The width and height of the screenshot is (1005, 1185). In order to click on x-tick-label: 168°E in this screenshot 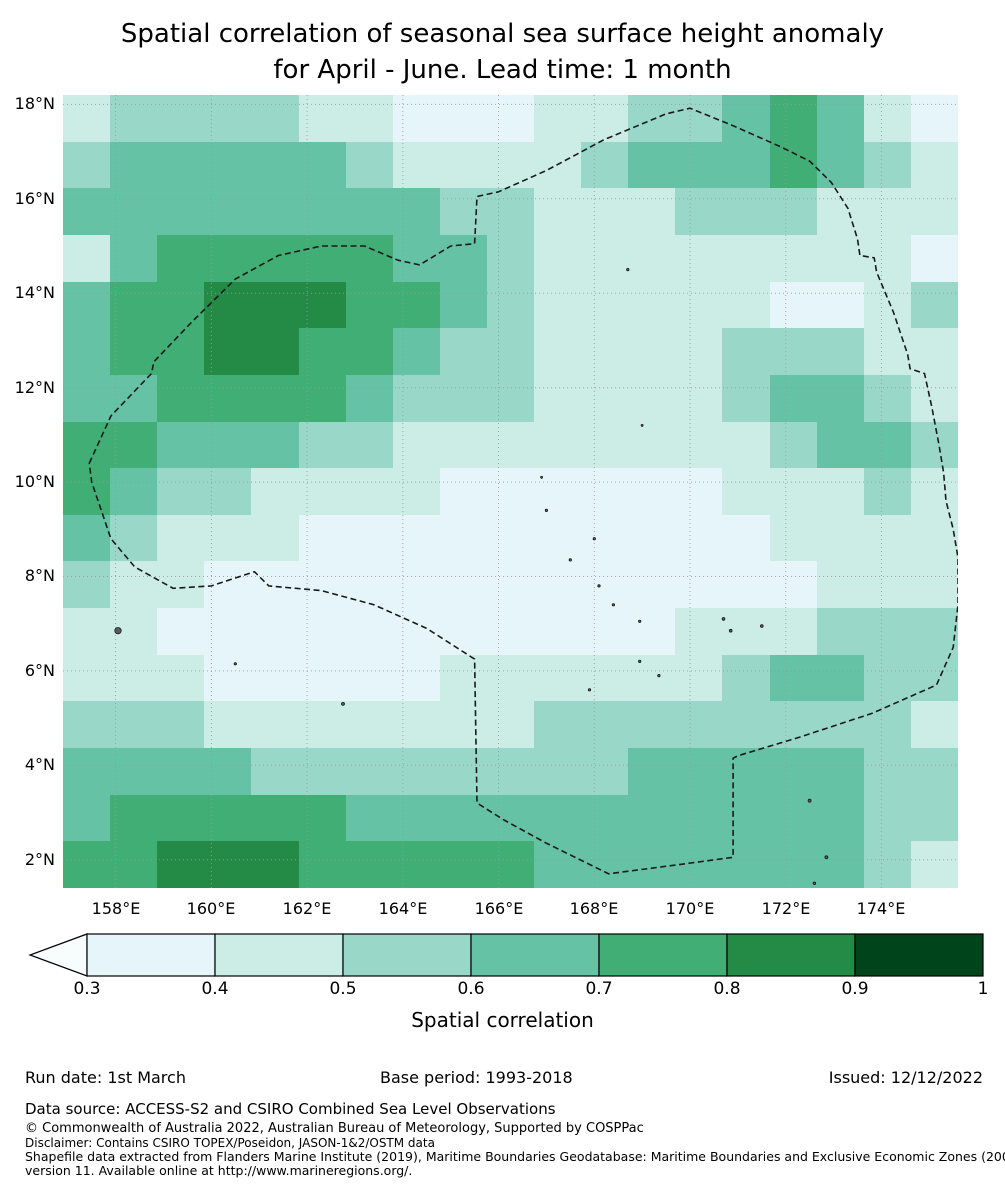, I will do `click(594, 908)`.